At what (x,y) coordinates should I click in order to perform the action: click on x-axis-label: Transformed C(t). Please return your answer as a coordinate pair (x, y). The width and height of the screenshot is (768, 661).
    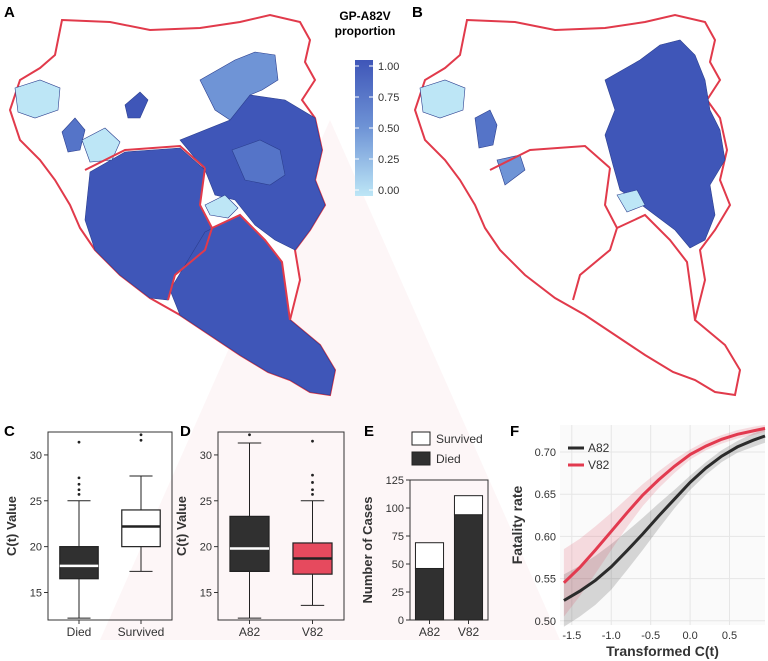
    Looking at the image, I should click on (662, 651).